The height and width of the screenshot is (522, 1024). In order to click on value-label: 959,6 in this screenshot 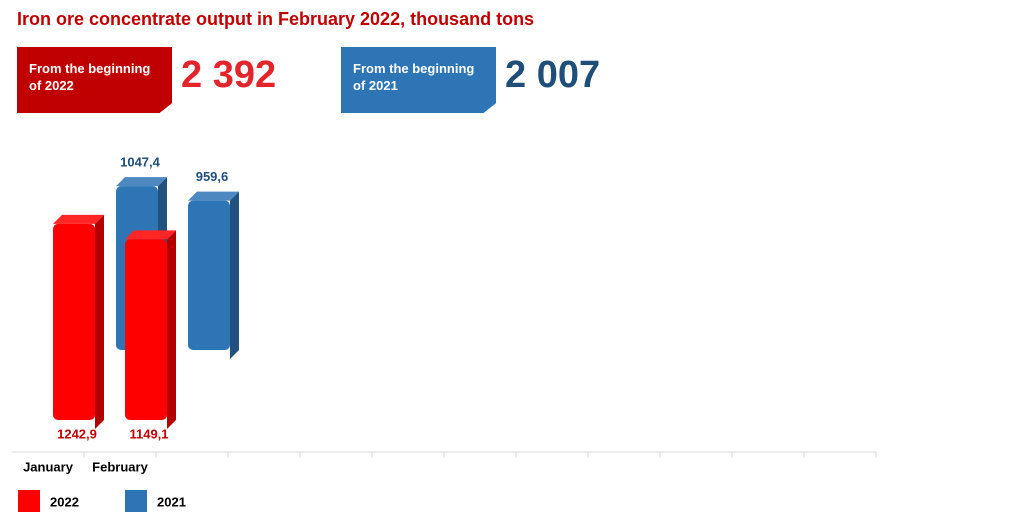, I will do `click(212, 176)`.